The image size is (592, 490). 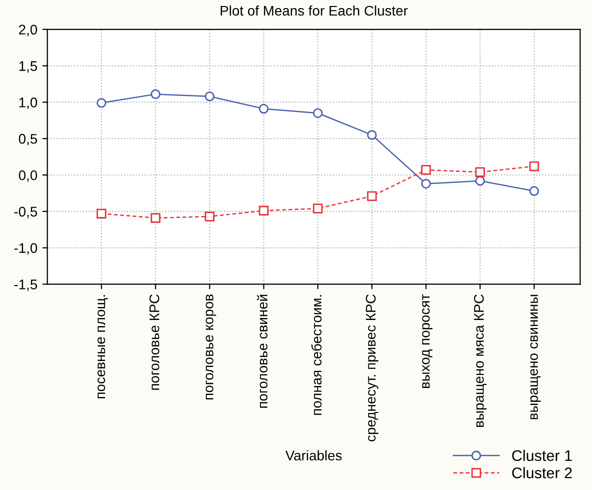 I want to click on y-tick-label: 2,0, so click(x=28, y=30).